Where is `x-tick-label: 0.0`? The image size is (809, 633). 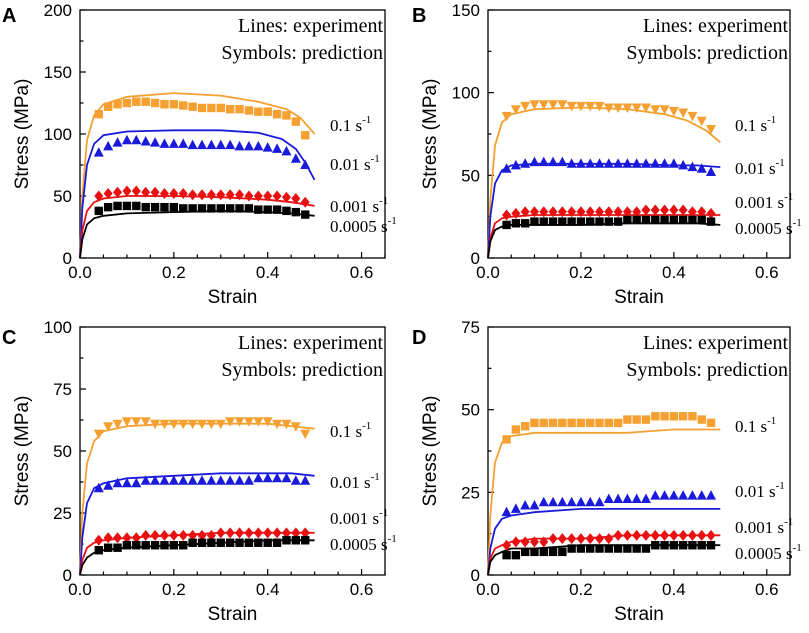
x-tick-label: 0.0 is located at coordinates (80, 272).